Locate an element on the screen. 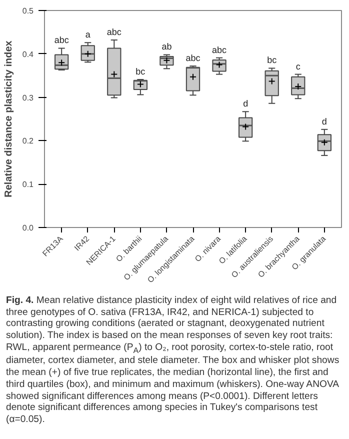 The height and width of the screenshot is (439, 349). y-tick-label: 0.3 is located at coordinates (28, 97).